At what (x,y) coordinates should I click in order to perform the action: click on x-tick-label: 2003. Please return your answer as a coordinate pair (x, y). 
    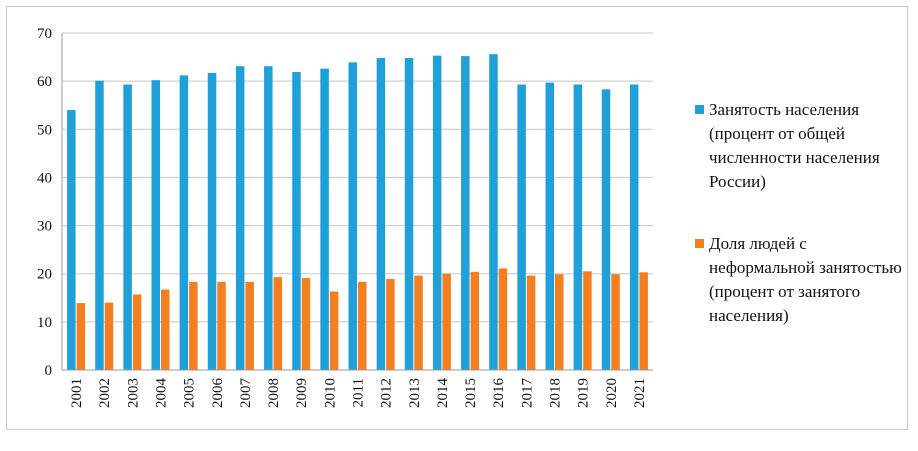
    Looking at the image, I should click on (133, 393).